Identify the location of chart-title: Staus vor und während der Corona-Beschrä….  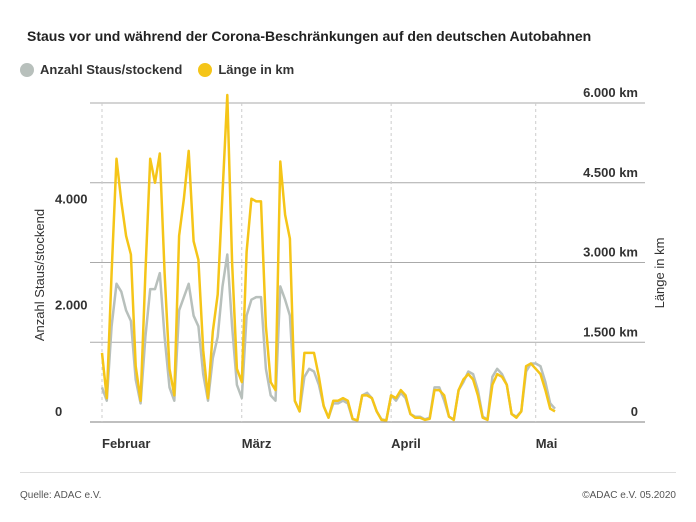
(309, 36).